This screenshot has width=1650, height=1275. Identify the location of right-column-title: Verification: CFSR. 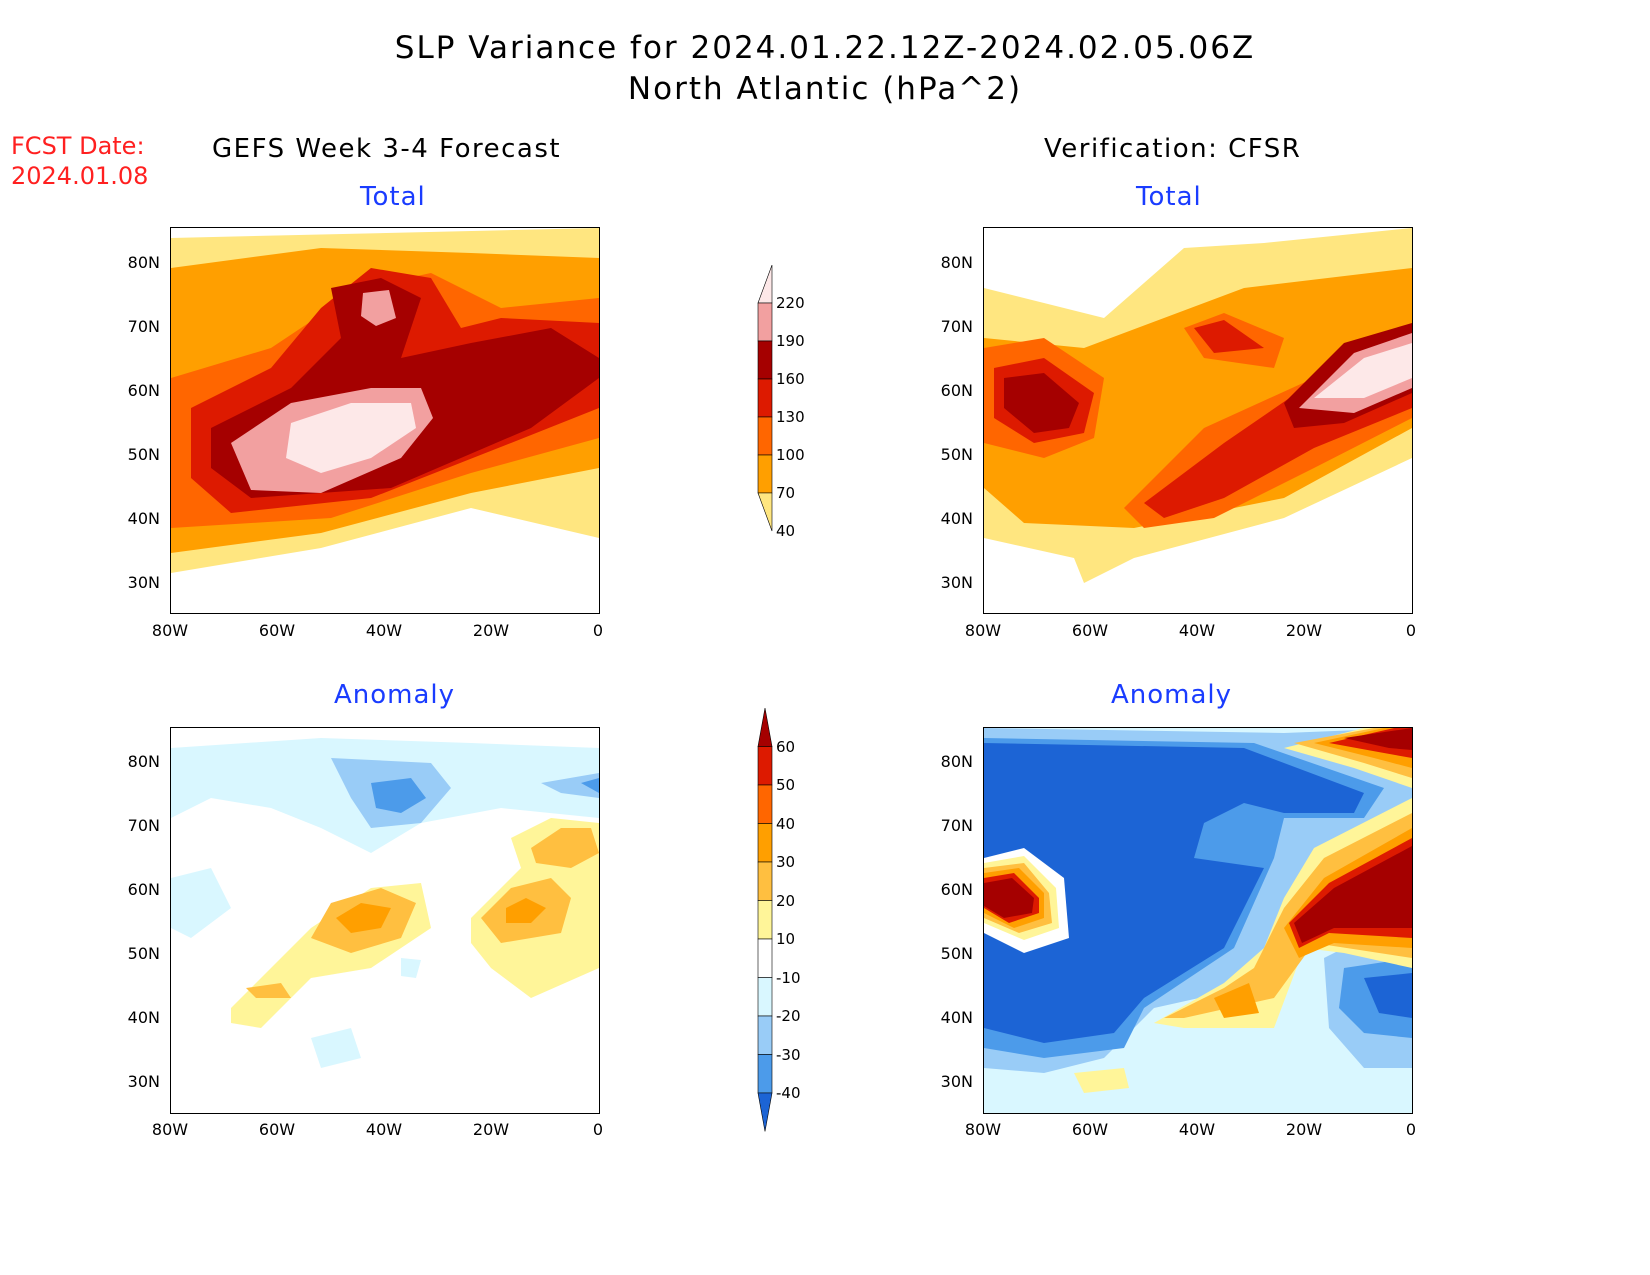
(1173, 149).